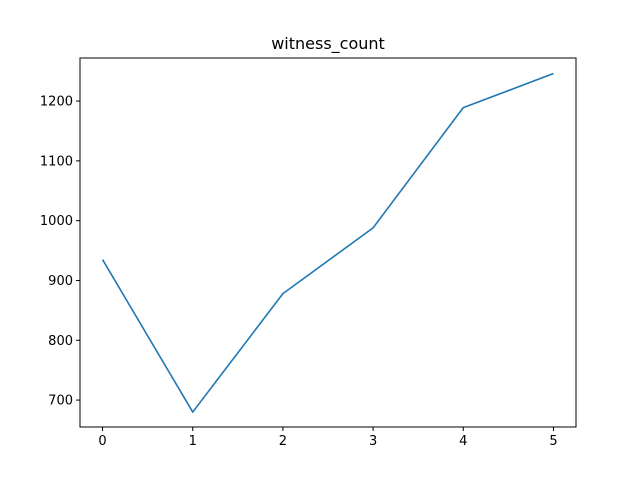 The image size is (640, 480). I want to click on y-tick-label: 1100, so click(56, 161).